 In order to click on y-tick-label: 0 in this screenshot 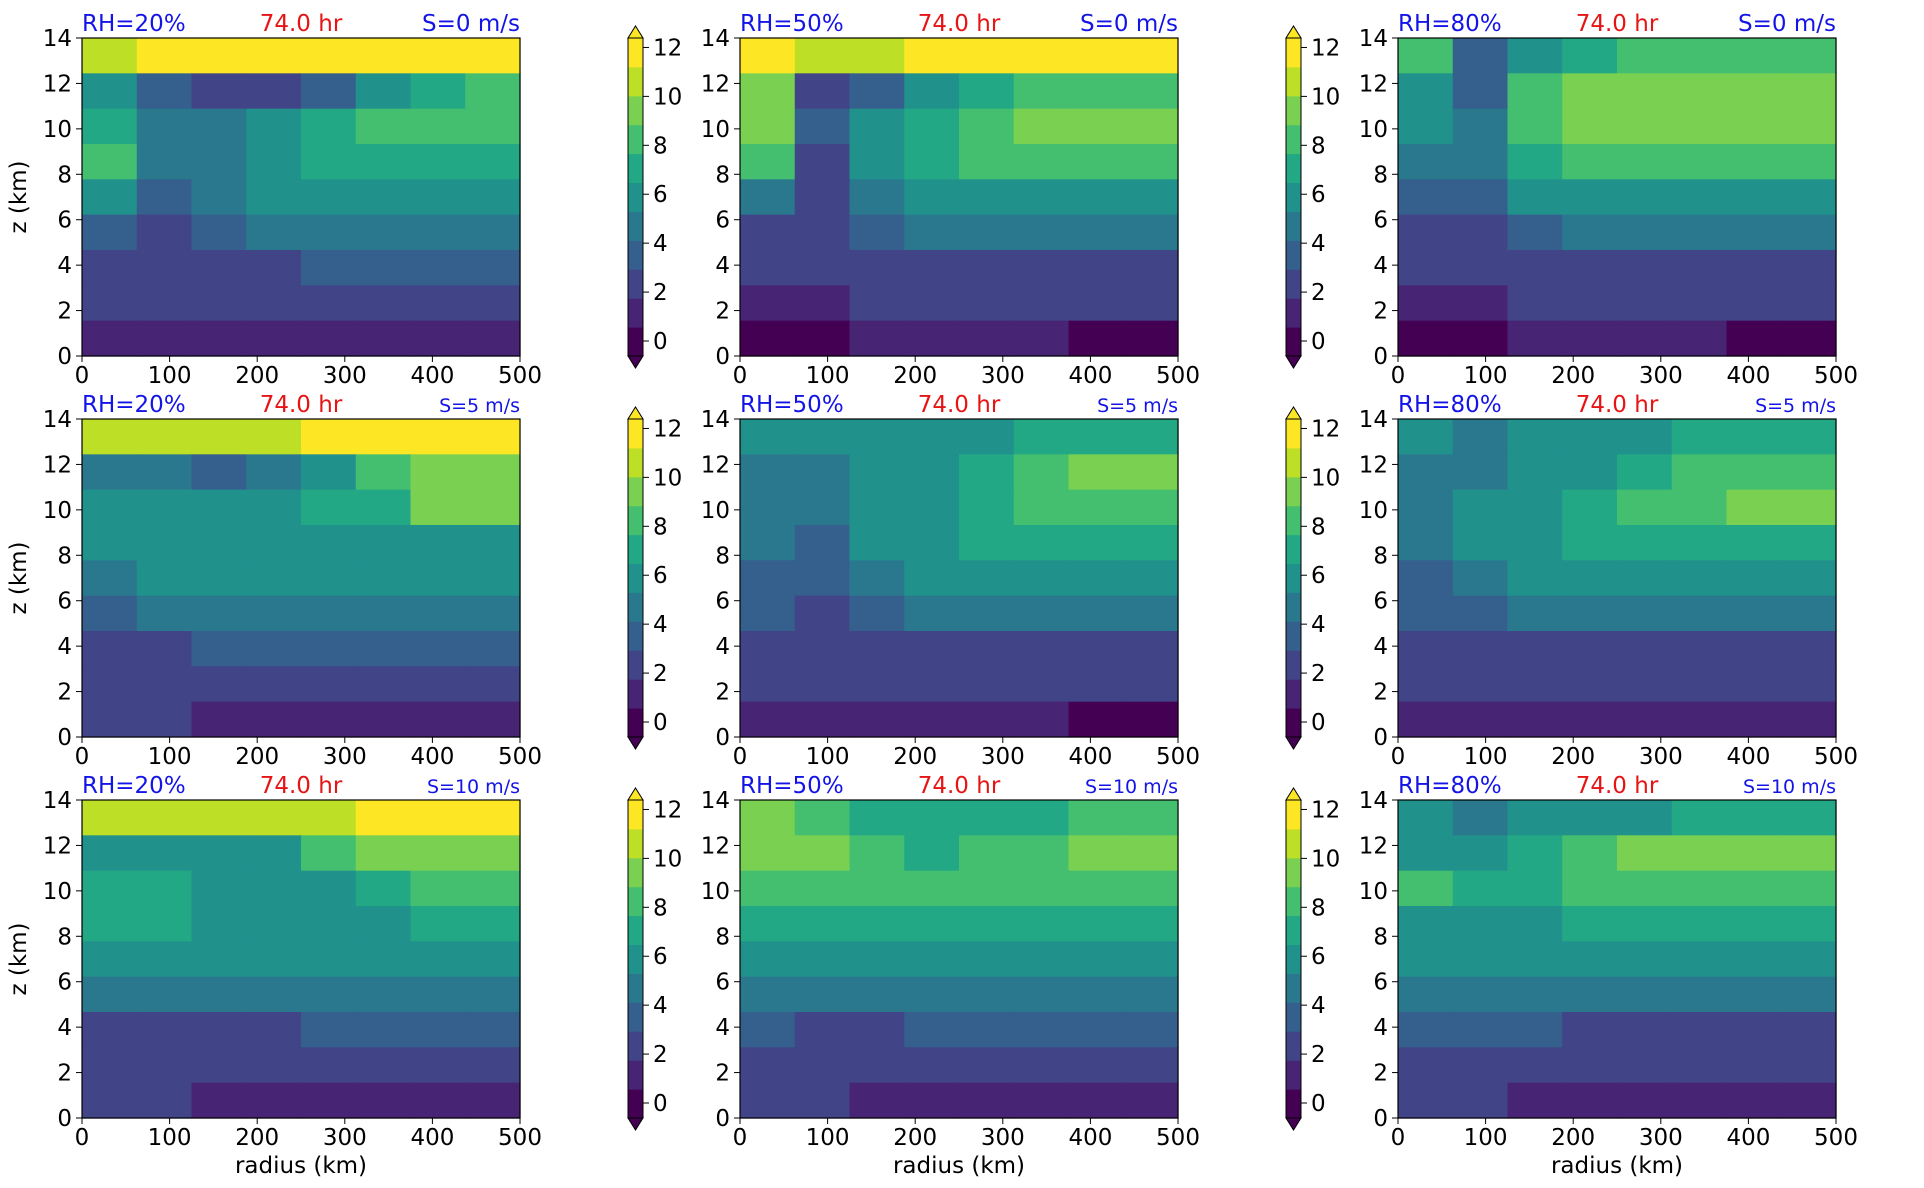, I will do `click(64, 738)`.